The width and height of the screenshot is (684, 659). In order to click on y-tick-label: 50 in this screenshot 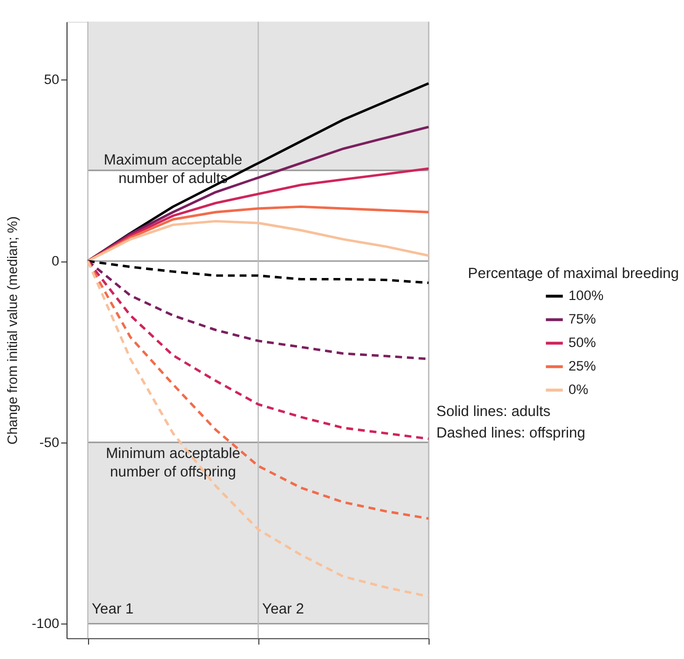, I will do `click(52, 80)`.